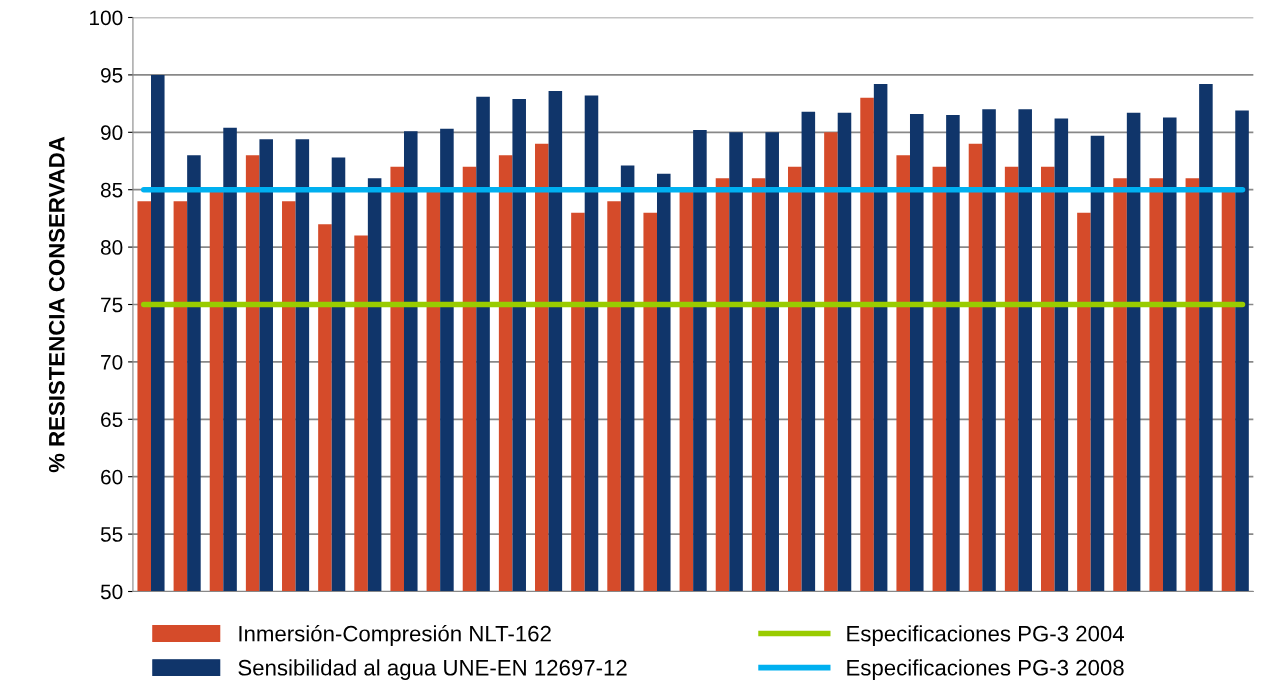 This screenshot has height=700, width=1266. Describe the element at coordinates (986, 635) in the screenshot. I see `legend-label: Especificaciones PG-3 2004` at that location.